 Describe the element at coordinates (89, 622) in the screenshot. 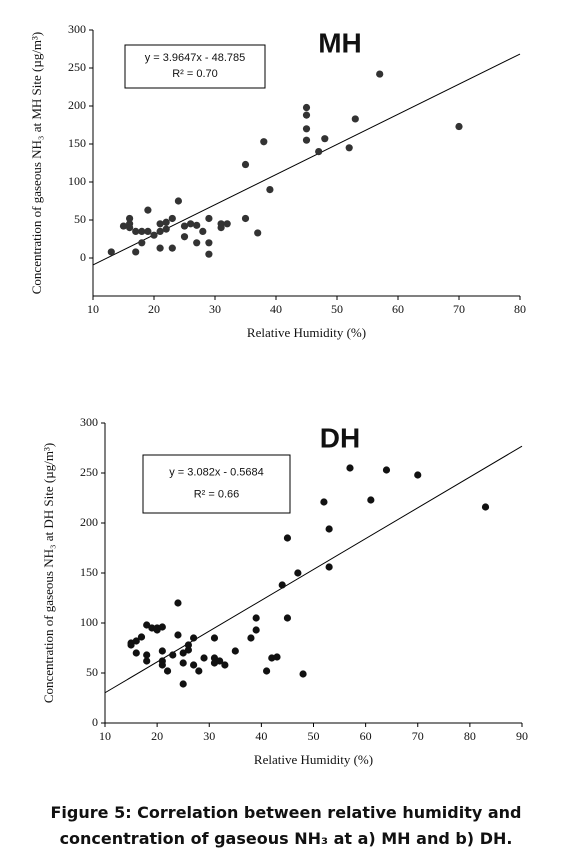

I see `y-tick-label: 100` at that location.